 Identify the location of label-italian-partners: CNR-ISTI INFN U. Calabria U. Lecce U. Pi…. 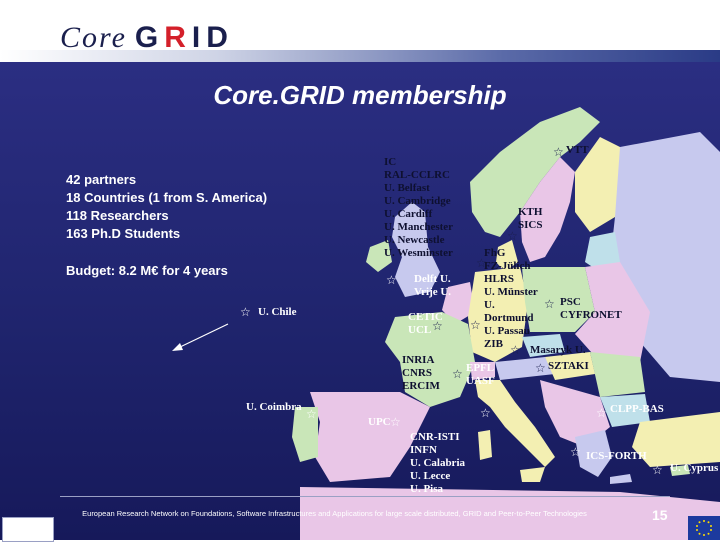
(437, 463).